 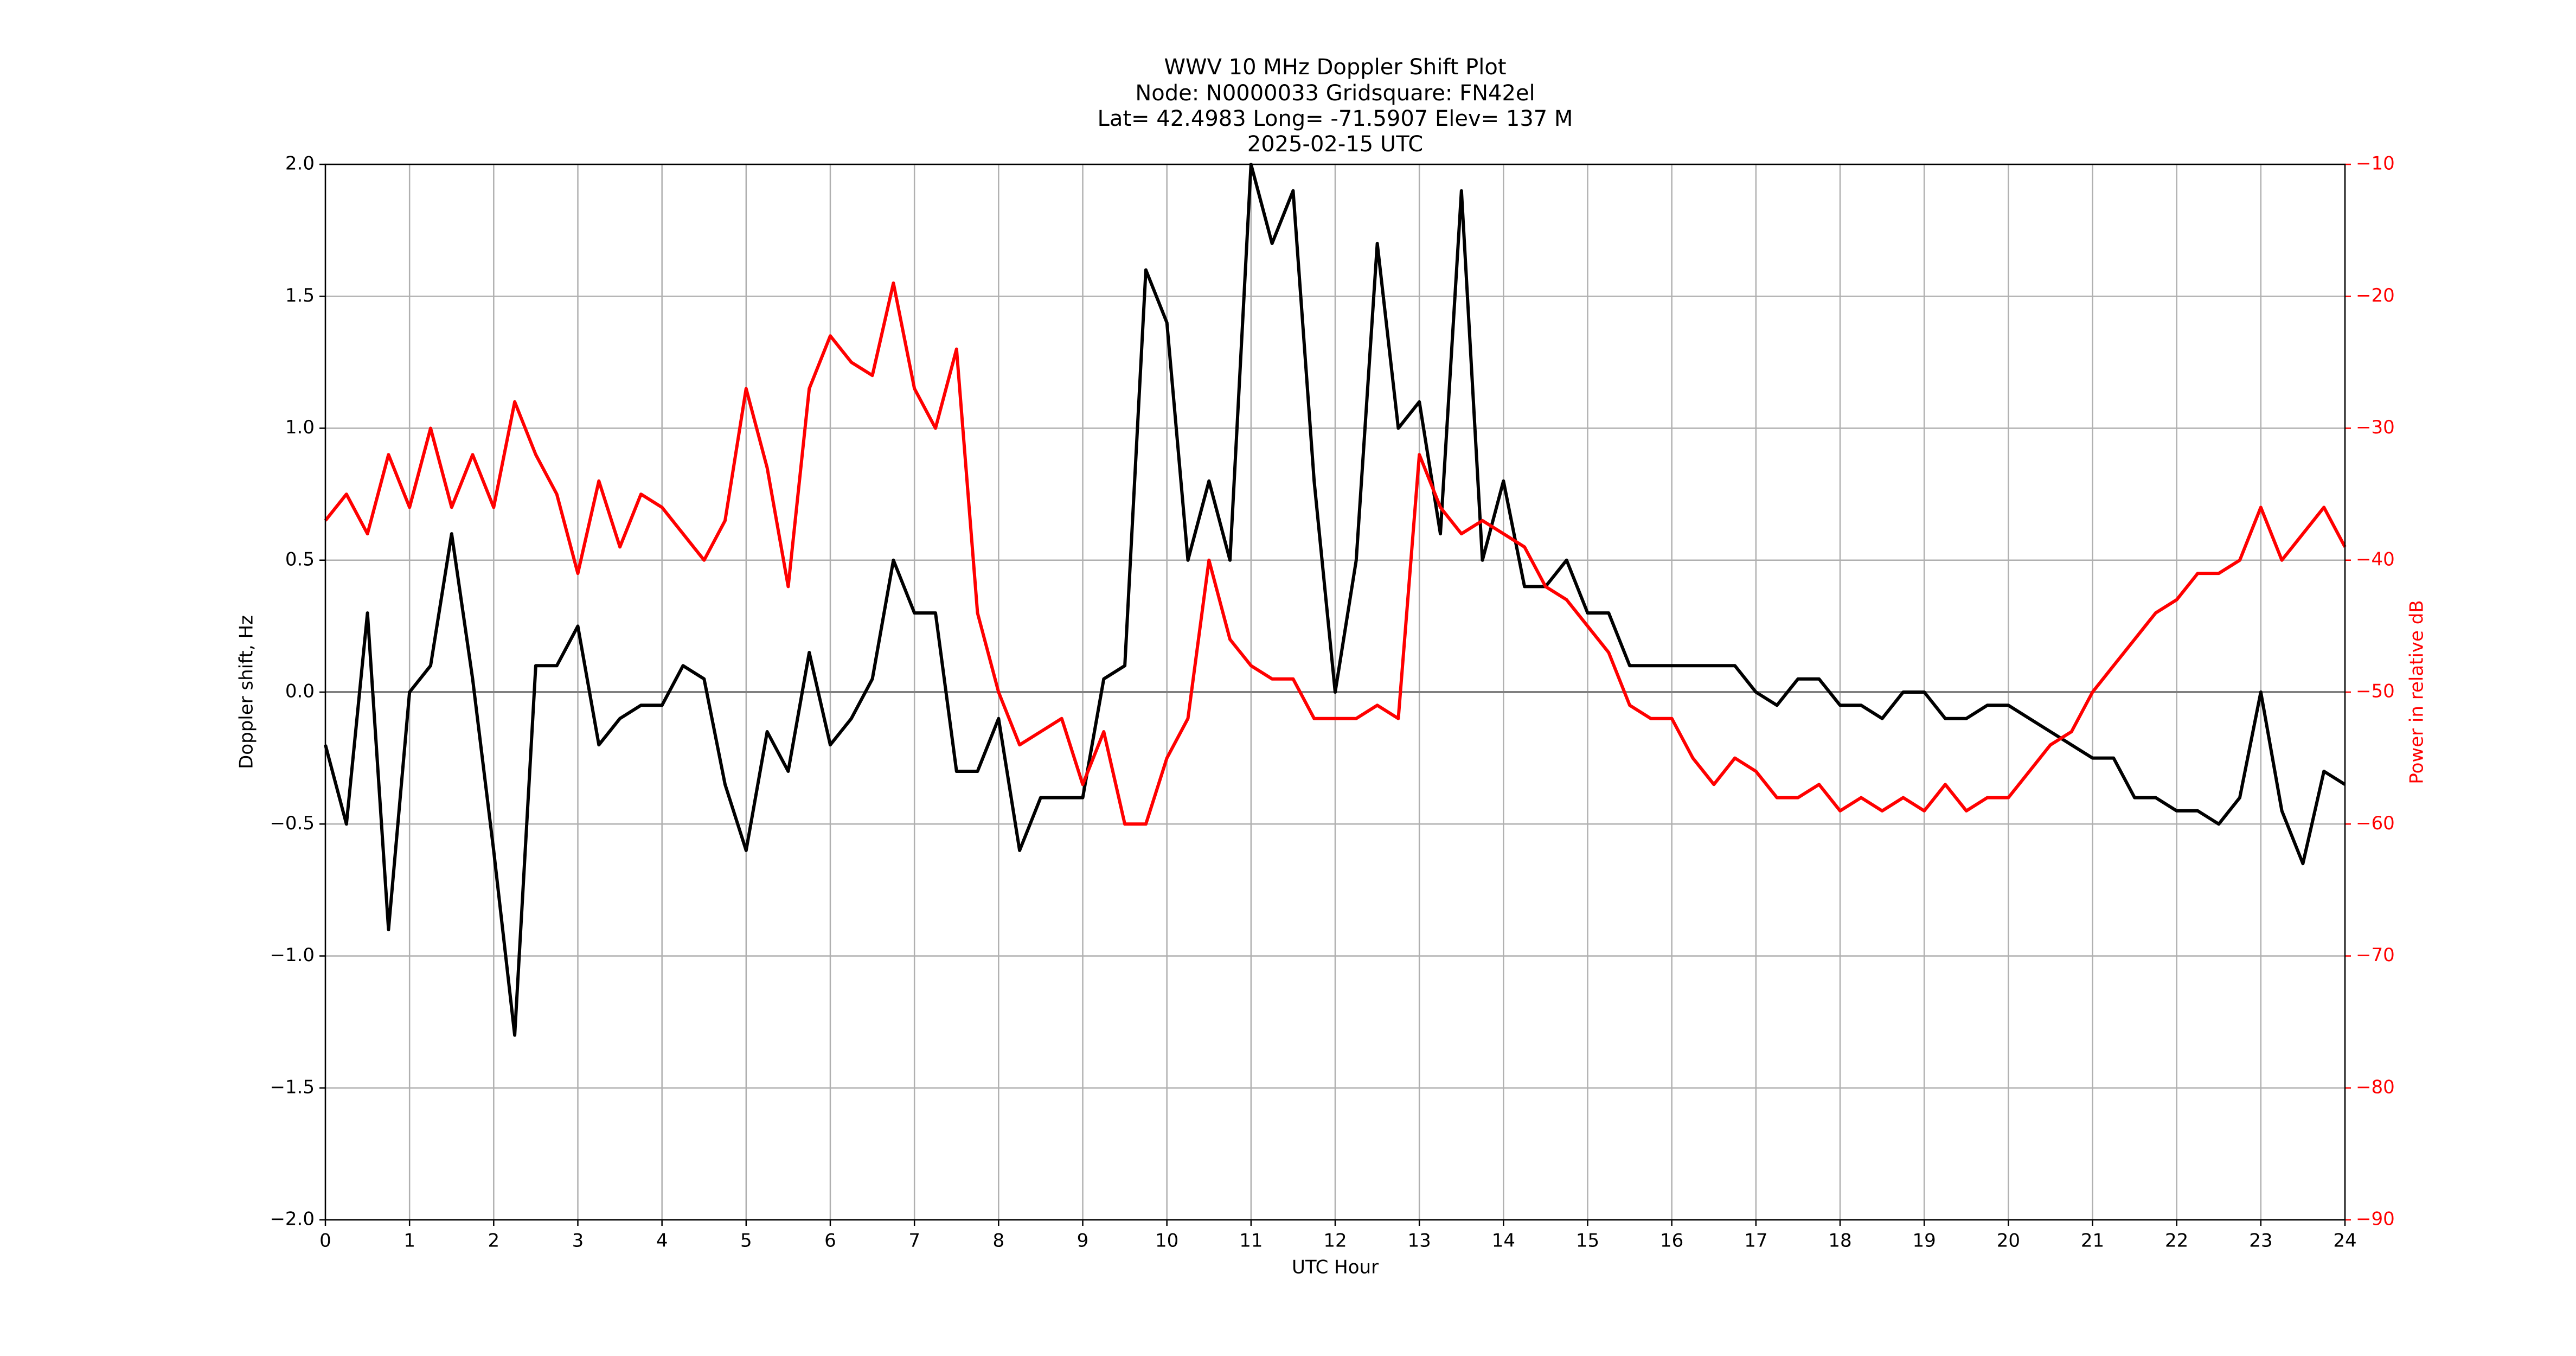 What do you see at coordinates (1587, 1241) in the screenshot?
I see `x-tick-label: 15` at bounding box center [1587, 1241].